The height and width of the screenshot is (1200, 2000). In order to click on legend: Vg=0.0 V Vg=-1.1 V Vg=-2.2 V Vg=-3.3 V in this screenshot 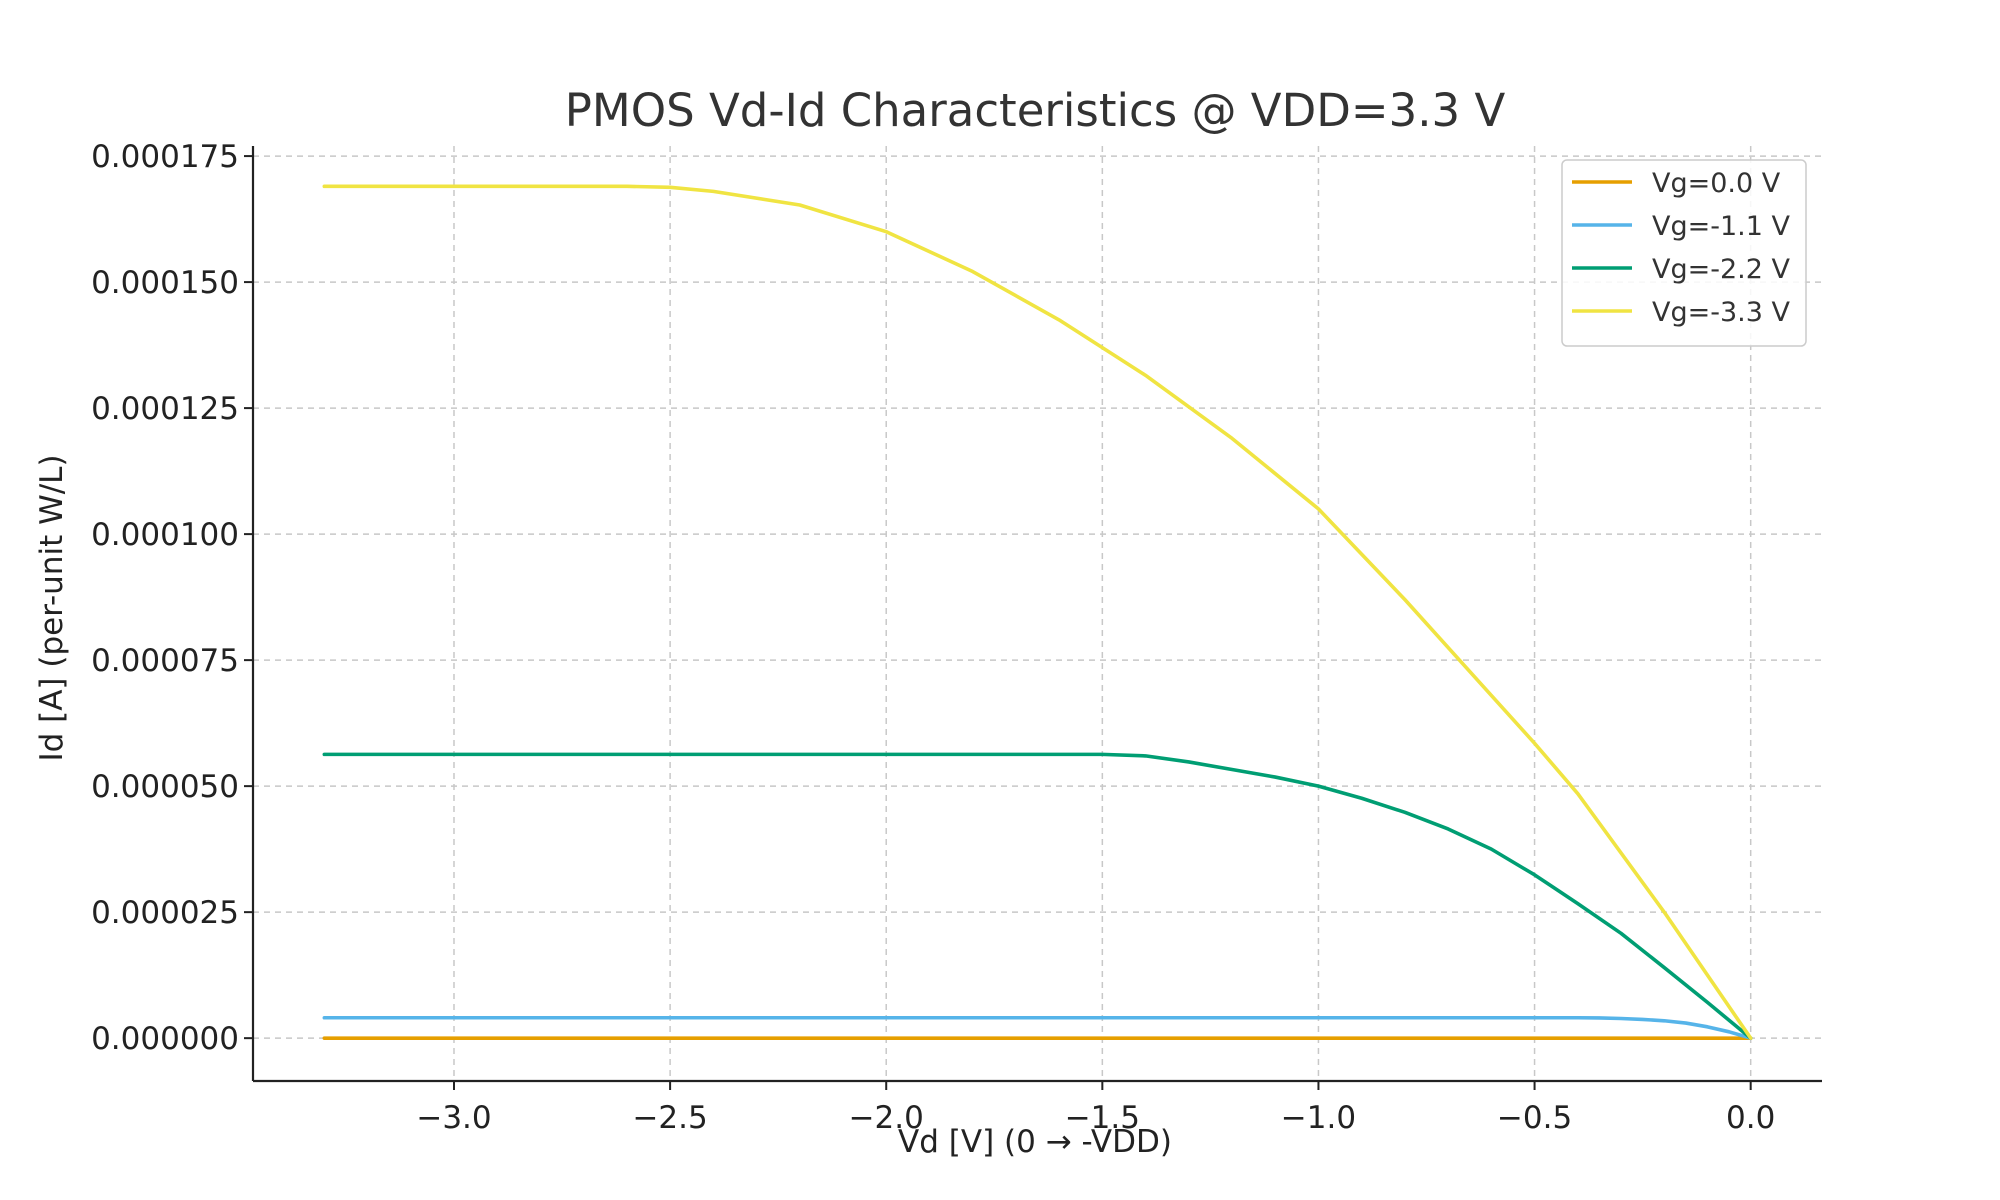, I will do `click(1684, 253)`.